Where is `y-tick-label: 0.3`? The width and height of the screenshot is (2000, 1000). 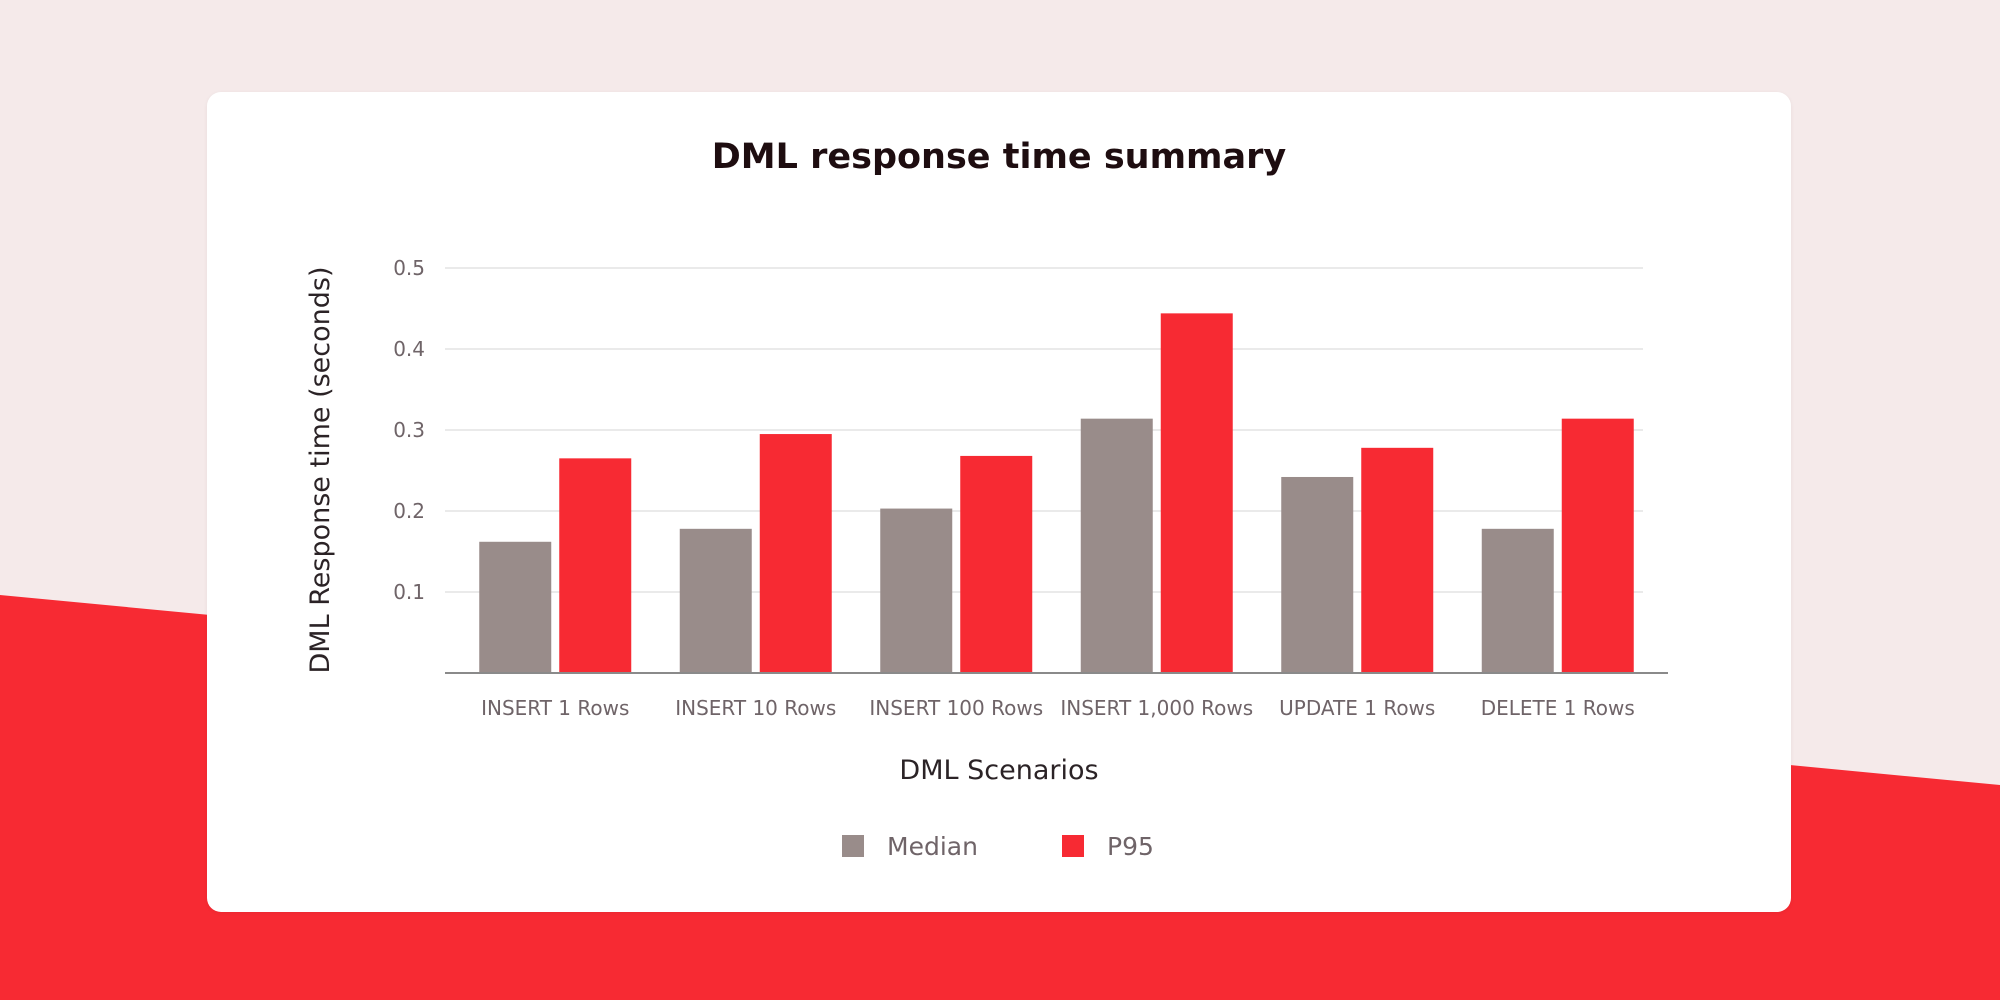 y-tick-label: 0.3 is located at coordinates (409, 430).